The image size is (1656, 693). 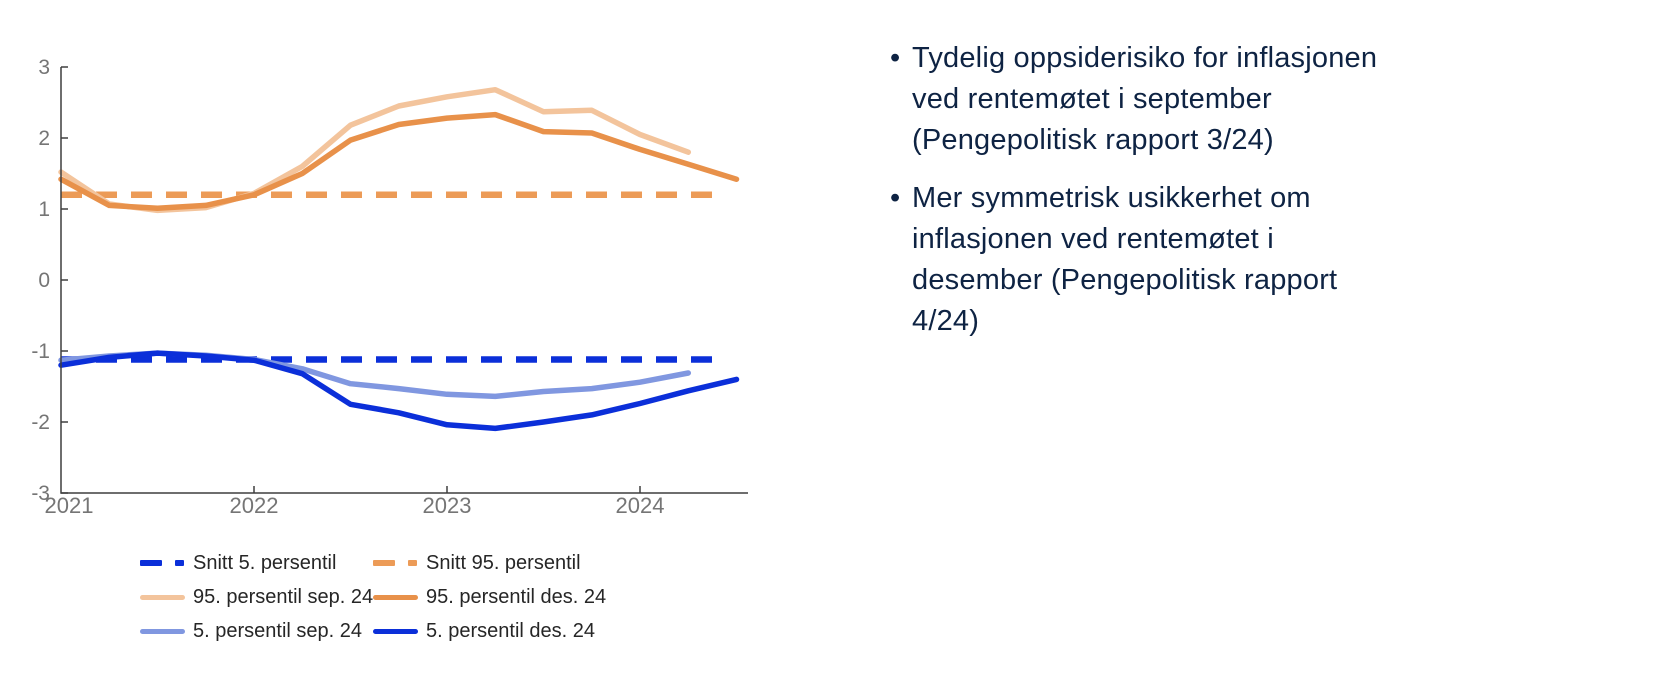 I want to click on svg-text: -3, so click(x=40, y=493).